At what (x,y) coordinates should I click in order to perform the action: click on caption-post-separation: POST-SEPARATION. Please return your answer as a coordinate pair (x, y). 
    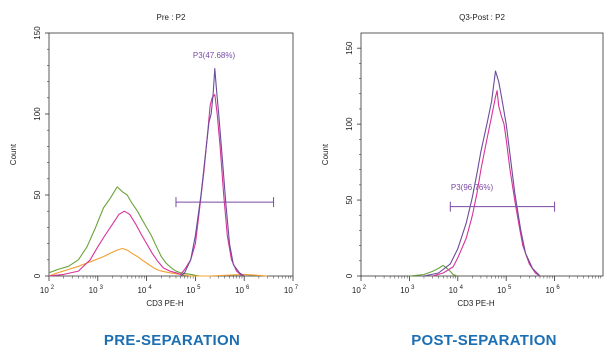
    Looking at the image, I should click on (484, 340).